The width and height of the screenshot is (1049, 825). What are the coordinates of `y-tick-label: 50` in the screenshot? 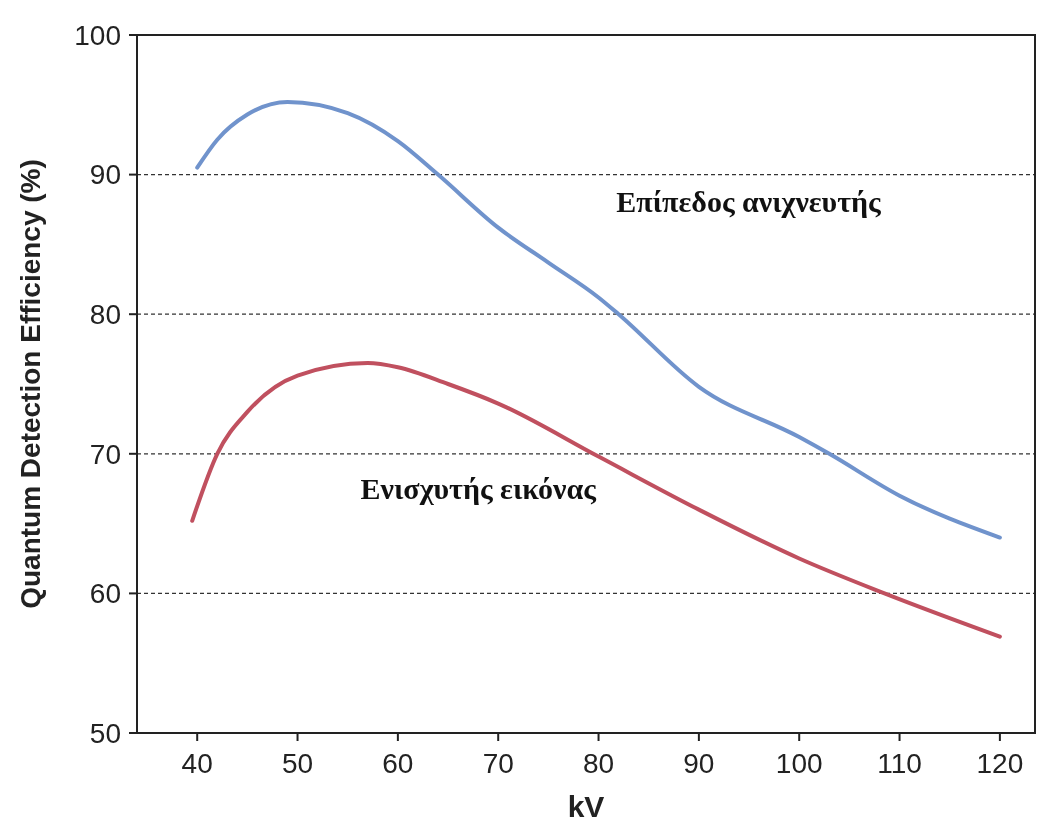 It's located at (105, 733).